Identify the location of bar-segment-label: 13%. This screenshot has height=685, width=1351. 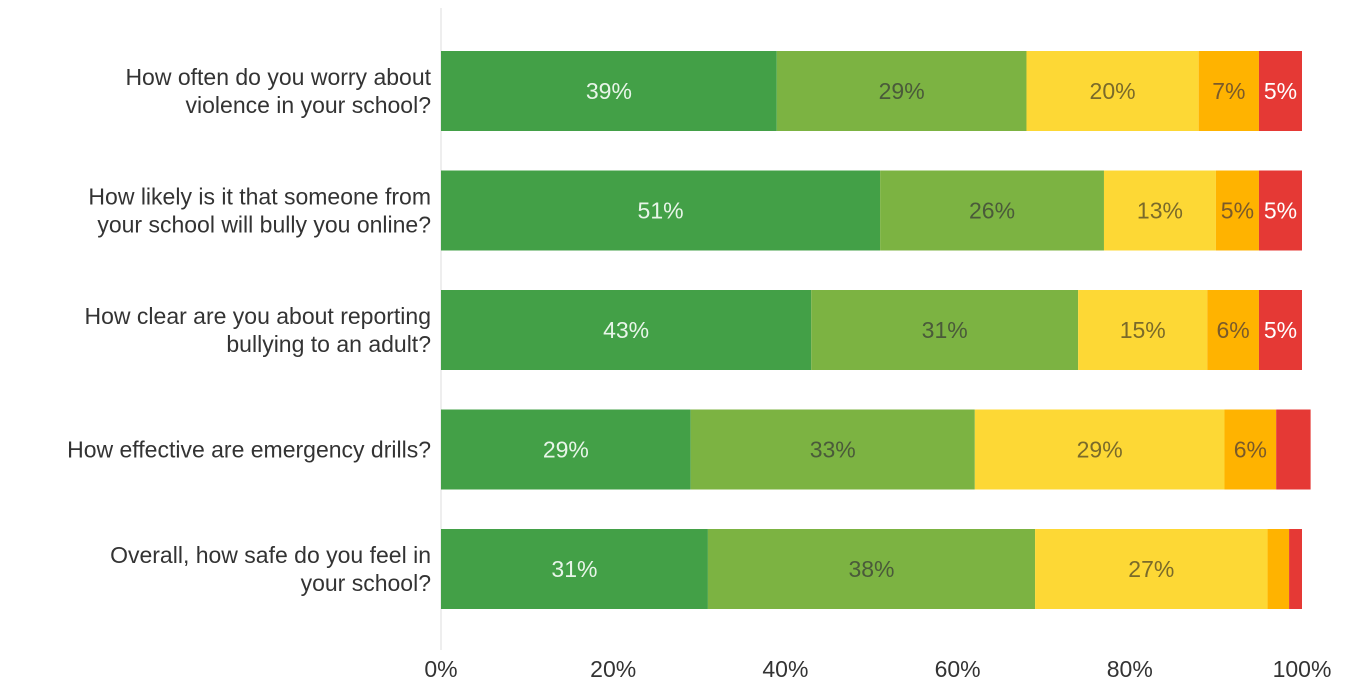
(1160, 211).